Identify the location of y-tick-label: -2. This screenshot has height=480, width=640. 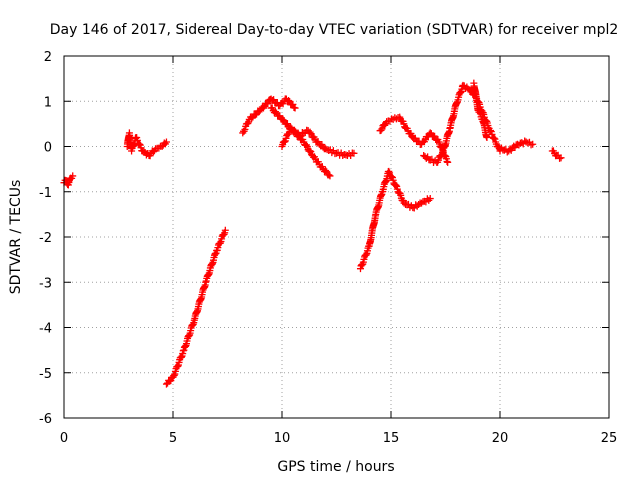
(45, 238).